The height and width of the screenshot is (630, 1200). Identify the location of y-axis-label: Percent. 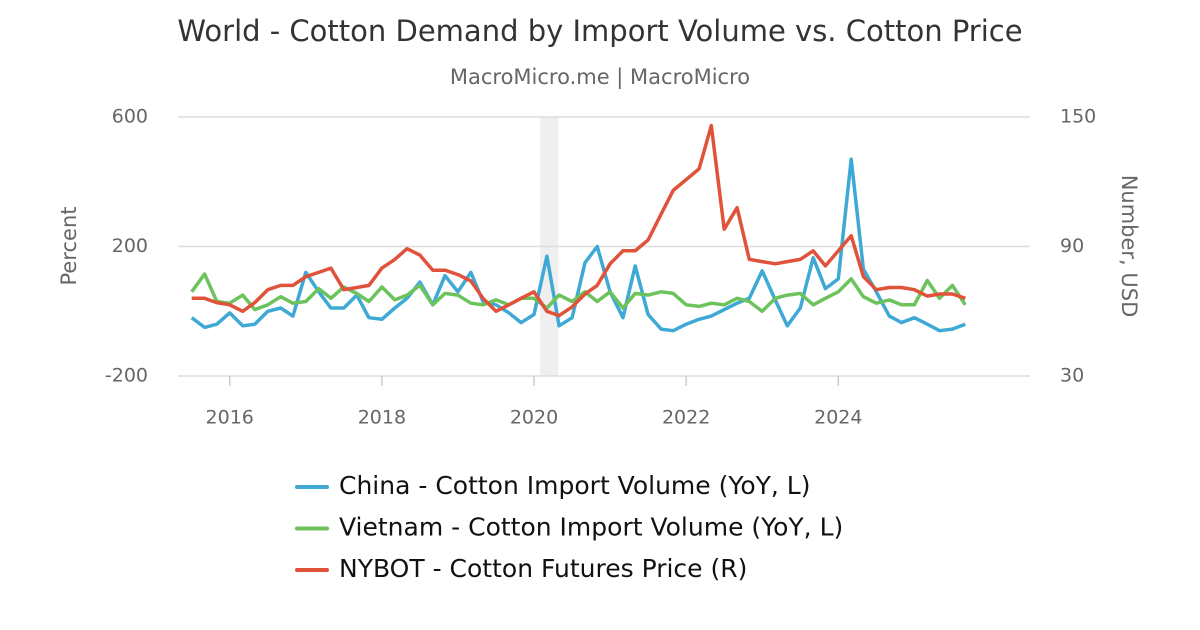
(69, 245).